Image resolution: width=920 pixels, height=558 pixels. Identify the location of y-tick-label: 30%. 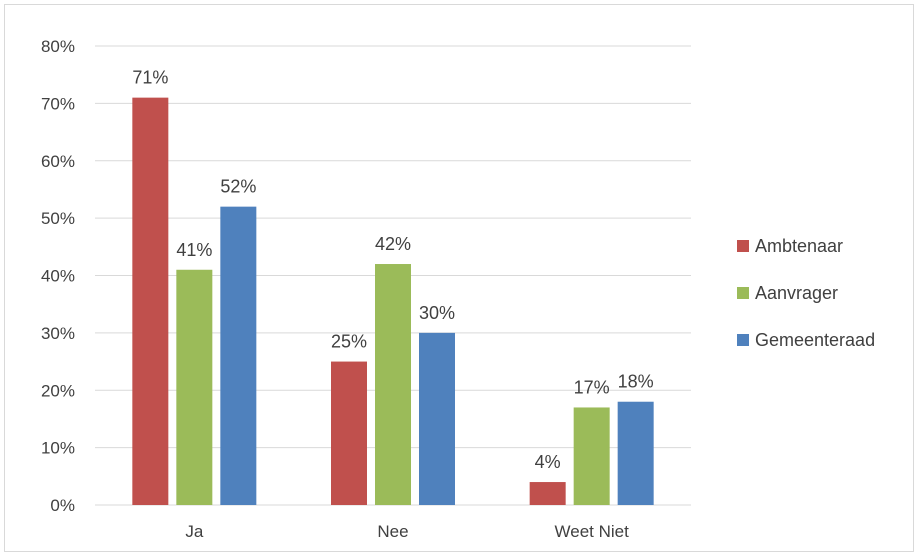
(58, 333).